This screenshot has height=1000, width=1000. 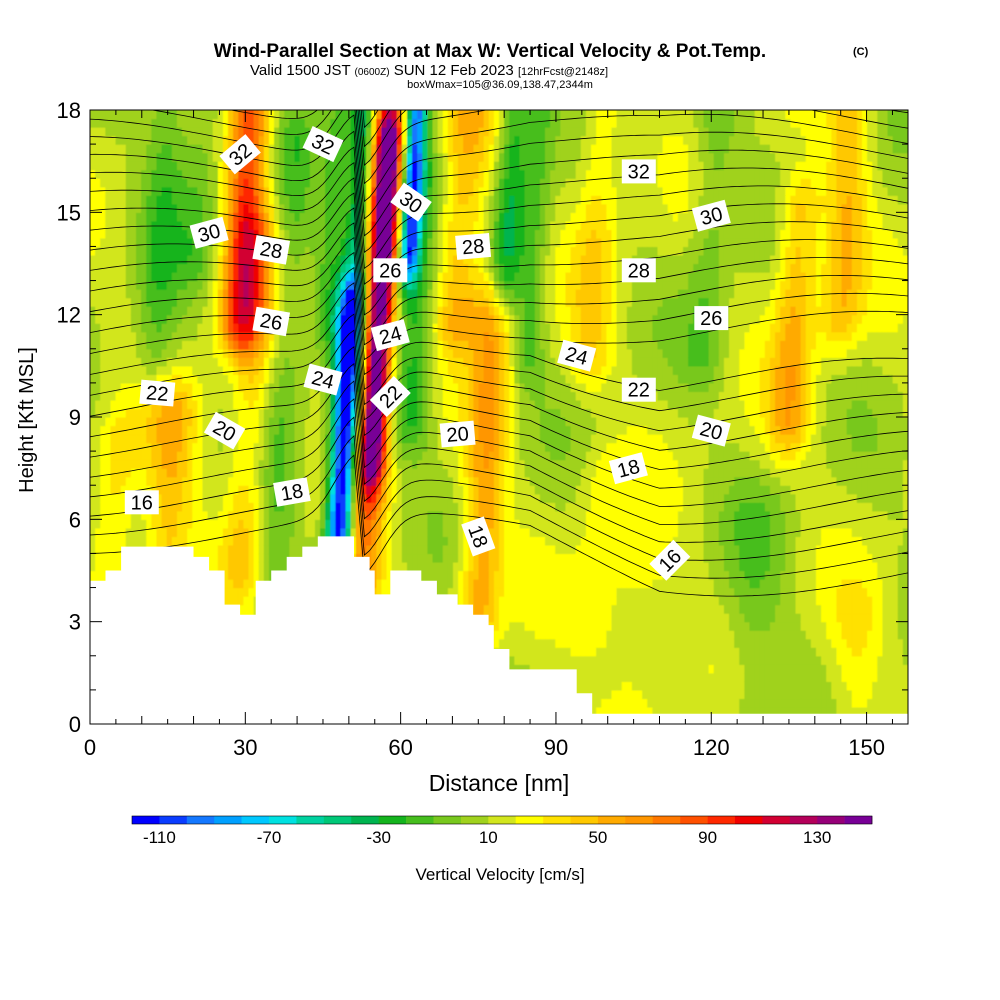 I want to click on theta-label-11: 24, so click(x=323, y=379).